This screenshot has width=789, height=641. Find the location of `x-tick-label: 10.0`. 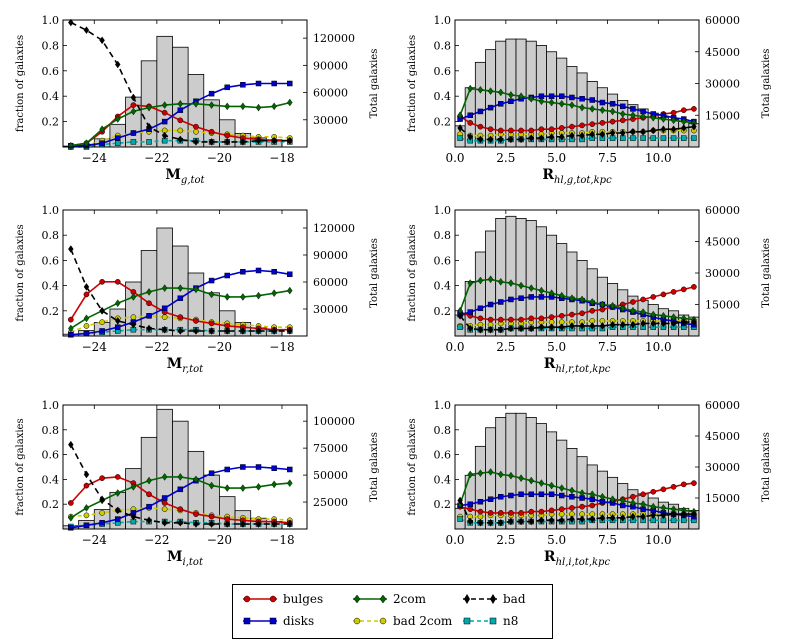

x-tick-label: 10.0 is located at coordinates (658, 158).